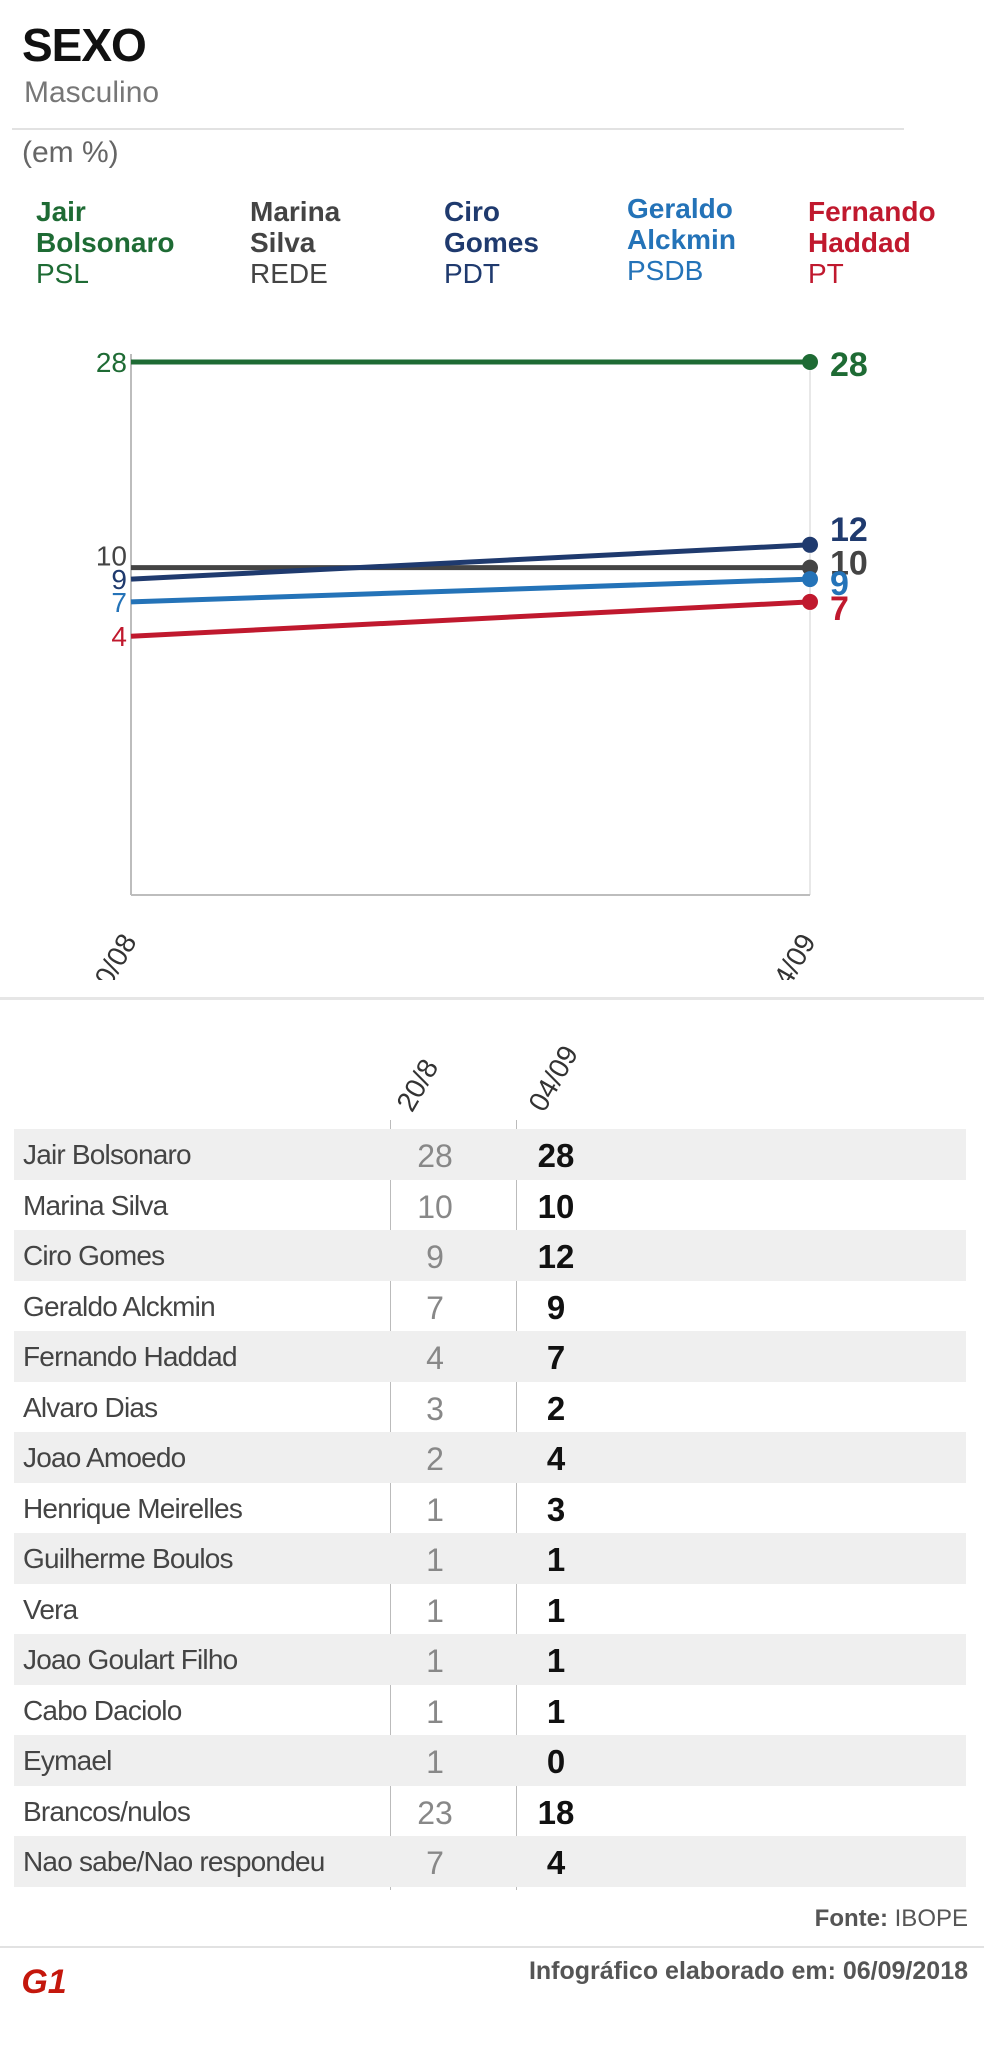  I want to click on row-value-04-09: 7, so click(556, 1357).